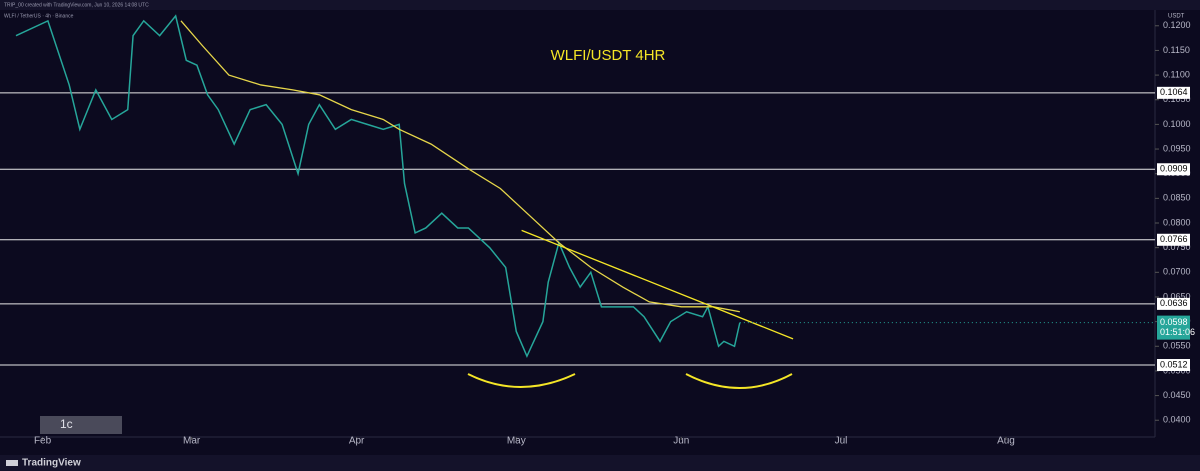 The height and width of the screenshot is (471, 1200). What do you see at coordinates (1177, 148) in the screenshot?
I see `y-tick-label: 0.0950` at bounding box center [1177, 148].